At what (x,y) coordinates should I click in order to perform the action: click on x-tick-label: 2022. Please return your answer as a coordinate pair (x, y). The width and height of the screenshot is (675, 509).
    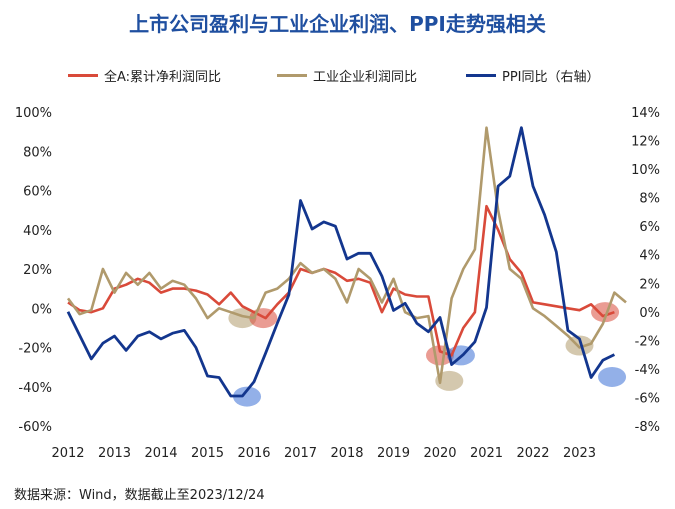
    Looking at the image, I should click on (532, 453).